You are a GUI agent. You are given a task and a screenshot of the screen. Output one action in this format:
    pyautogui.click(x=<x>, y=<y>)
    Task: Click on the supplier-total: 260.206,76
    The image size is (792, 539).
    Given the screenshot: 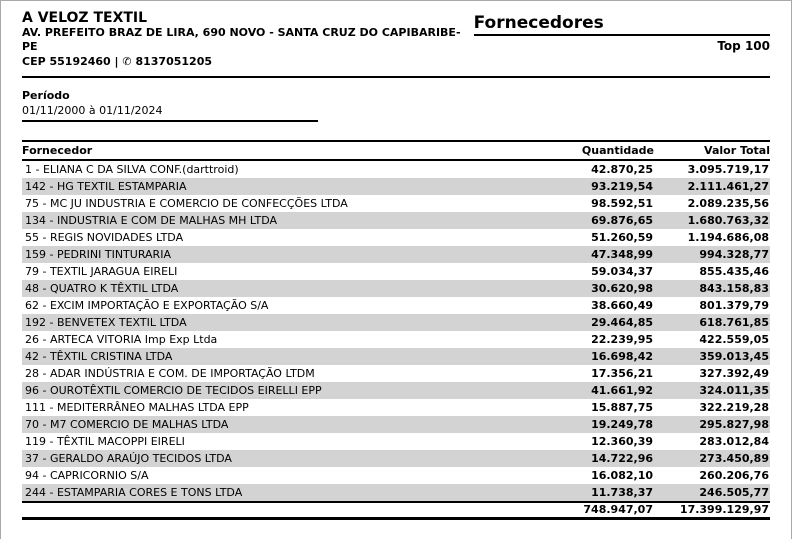 What is the action you would take?
    pyautogui.click(x=734, y=475)
    